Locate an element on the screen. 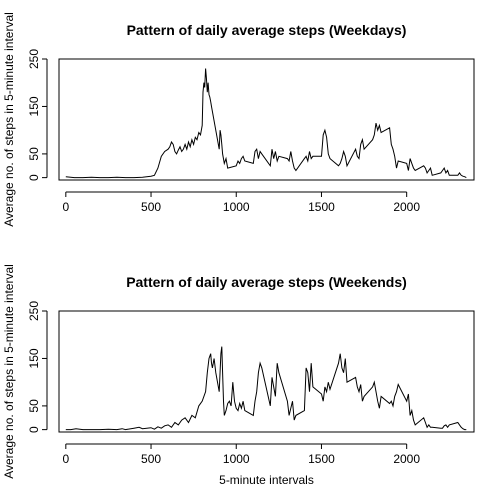 The image size is (504, 504). x-tick-label-weekends: 2000 is located at coordinates (406, 459).